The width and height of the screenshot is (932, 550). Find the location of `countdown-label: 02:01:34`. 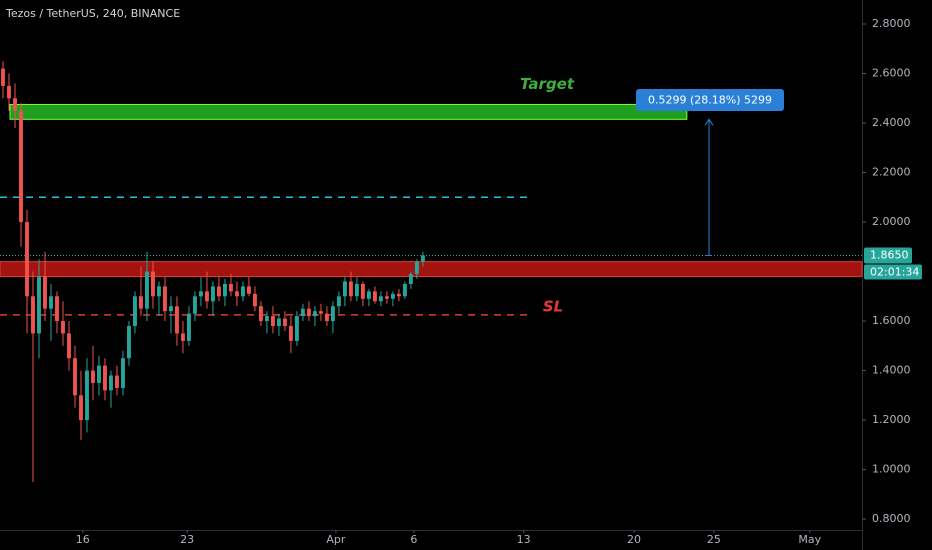

countdown-label: 02:01:34 is located at coordinates (894, 271).